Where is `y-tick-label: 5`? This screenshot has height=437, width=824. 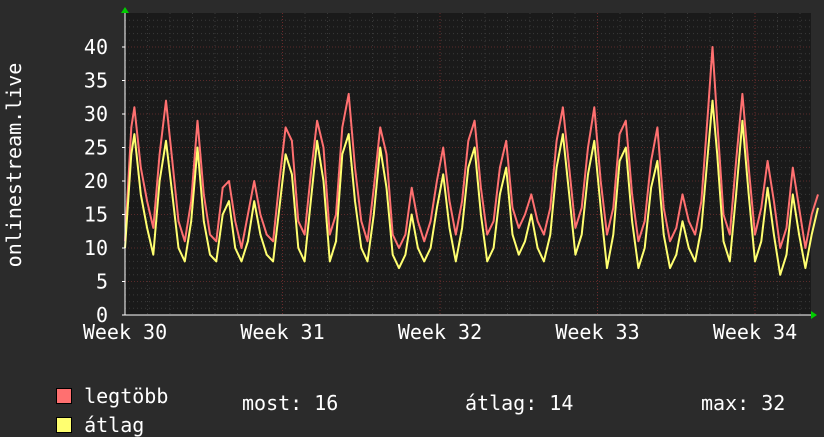 y-tick-label: 5 is located at coordinates (102, 282).